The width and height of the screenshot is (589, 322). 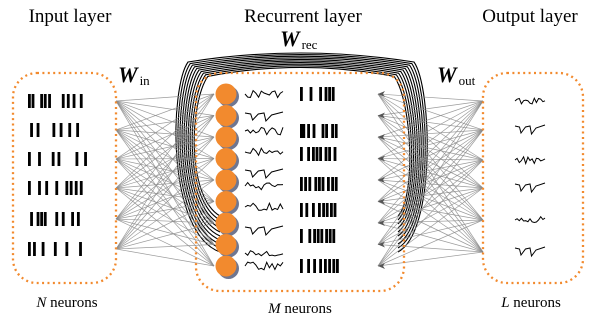 What do you see at coordinates (145, 80) in the screenshot?
I see `w-in-subscript: in` at bounding box center [145, 80].